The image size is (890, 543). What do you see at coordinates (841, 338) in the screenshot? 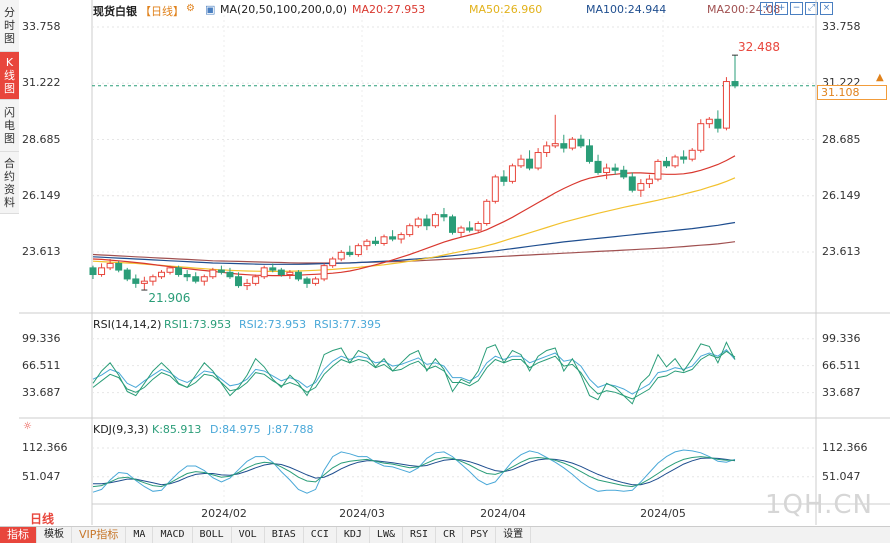
I see `rsi-tick-right: 99.336` at bounding box center [841, 338].